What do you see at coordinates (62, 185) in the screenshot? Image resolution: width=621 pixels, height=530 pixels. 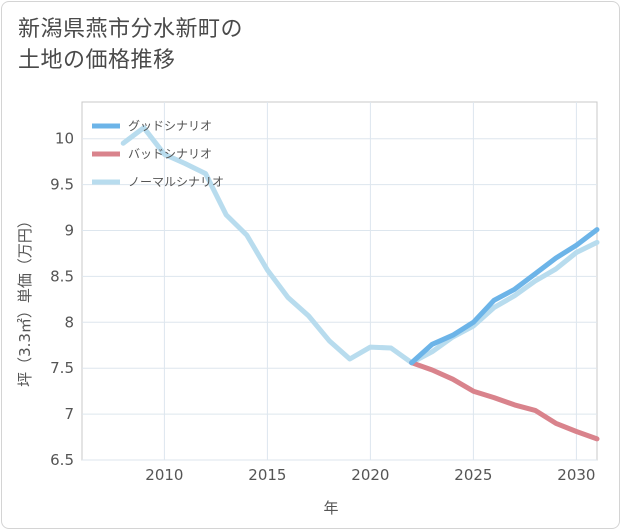 I see `y-tick-label: 9.5` at bounding box center [62, 185].